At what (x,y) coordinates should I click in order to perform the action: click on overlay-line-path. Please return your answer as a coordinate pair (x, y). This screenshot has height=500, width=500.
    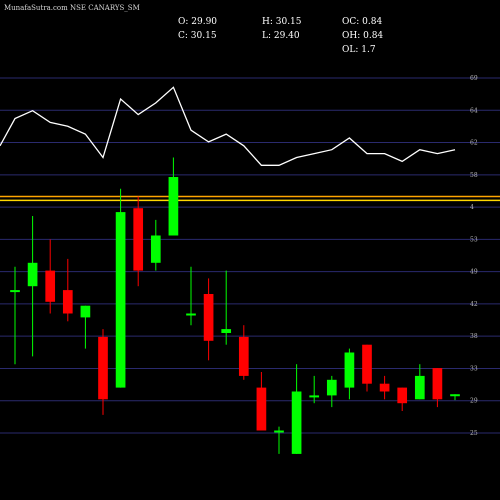
    Looking at the image, I should click on (228, 126).